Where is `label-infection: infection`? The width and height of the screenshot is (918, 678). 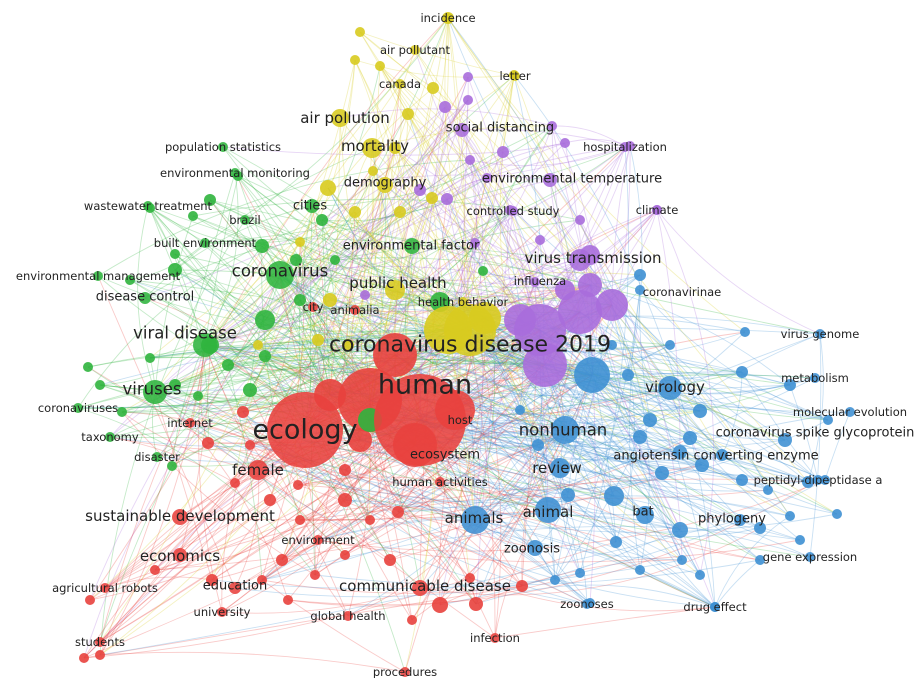 label-infection: infection is located at coordinates (495, 638).